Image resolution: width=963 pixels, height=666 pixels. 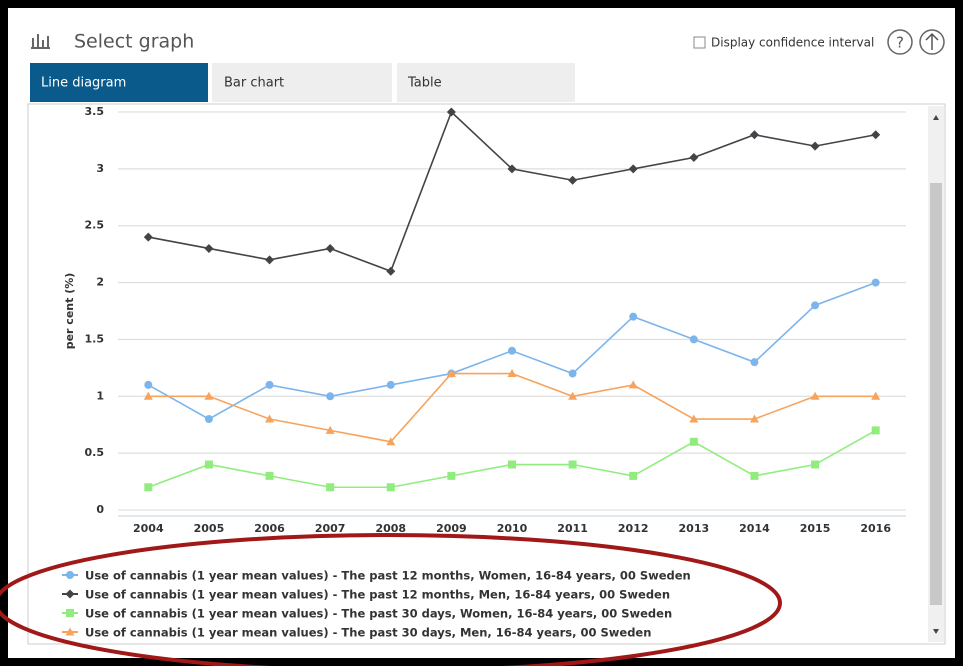 What do you see at coordinates (100, 395) in the screenshot?
I see `y-tick-label: 1` at bounding box center [100, 395].